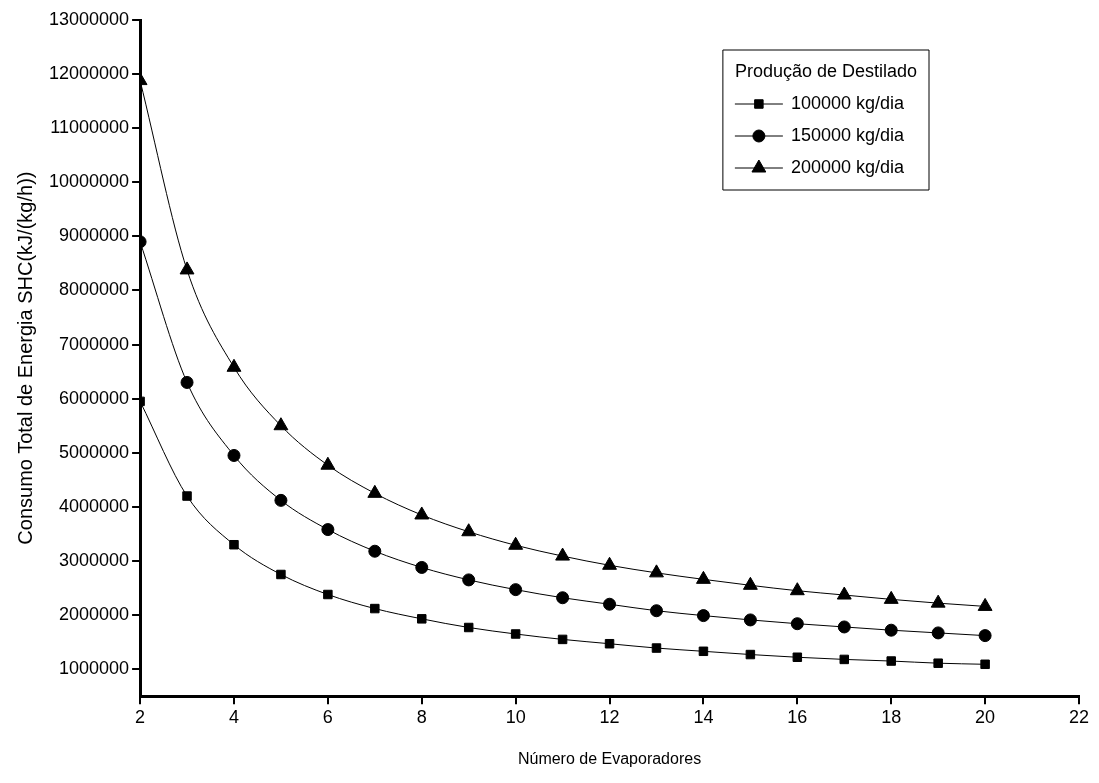 The height and width of the screenshot is (783, 1099). What do you see at coordinates (826, 70) in the screenshot?
I see `legend-title: Produção de Destilado` at bounding box center [826, 70].